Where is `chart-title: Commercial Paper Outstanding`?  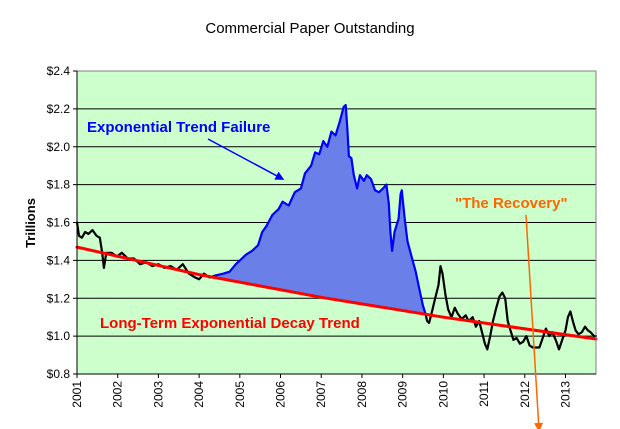 chart-title: Commercial Paper Outstanding is located at coordinates (309, 28).